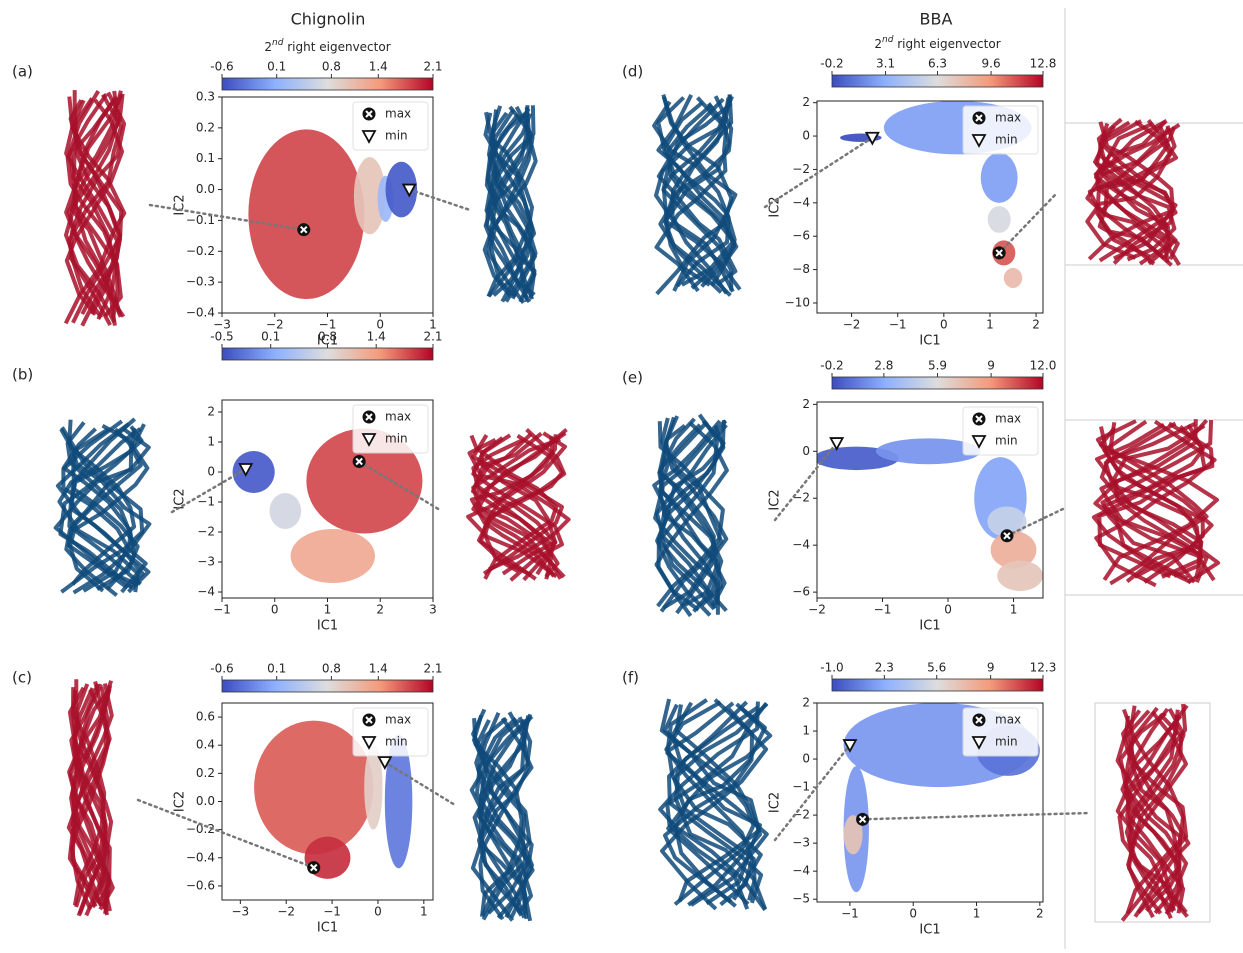  Describe the element at coordinates (22, 375) in the screenshot. I see `panel-label: (b)` at that location.